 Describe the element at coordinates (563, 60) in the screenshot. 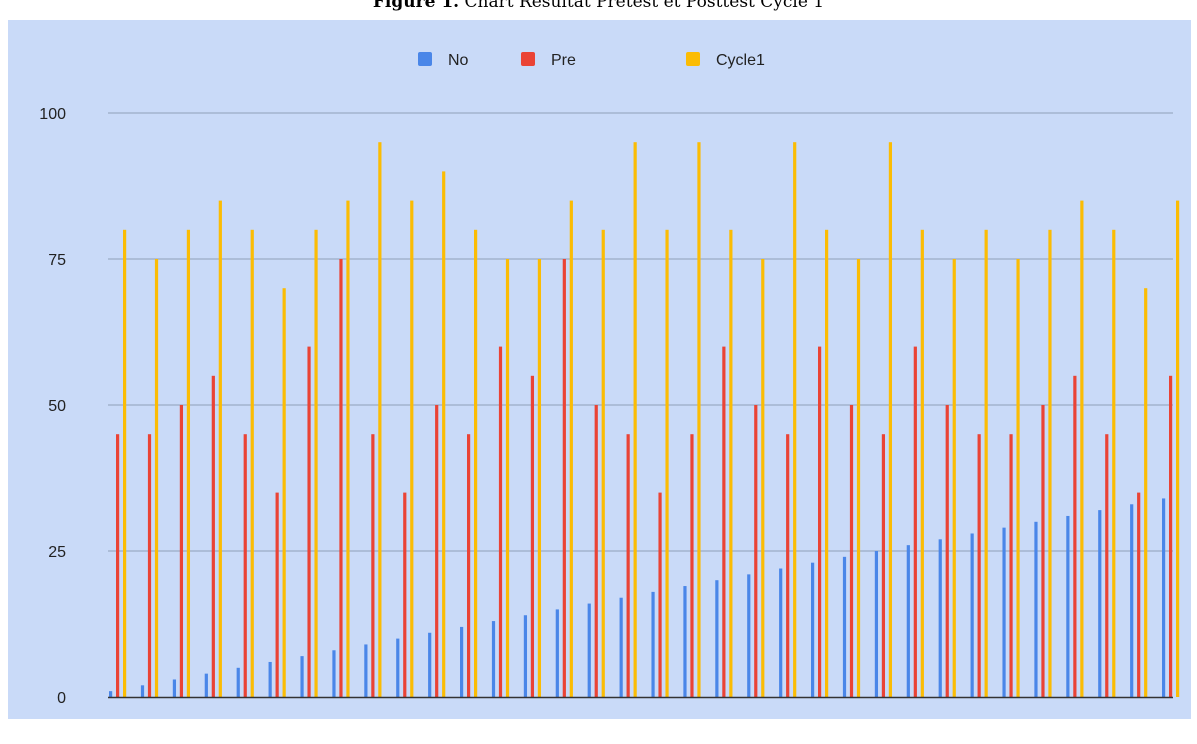

I see `legend-label-pre: Pre` at that location.